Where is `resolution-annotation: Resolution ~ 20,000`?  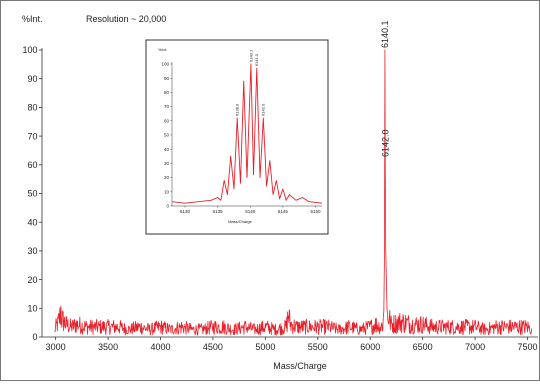
resolution-annotation: Resolution ~ 20,000 is located at coordinates (126, 19).